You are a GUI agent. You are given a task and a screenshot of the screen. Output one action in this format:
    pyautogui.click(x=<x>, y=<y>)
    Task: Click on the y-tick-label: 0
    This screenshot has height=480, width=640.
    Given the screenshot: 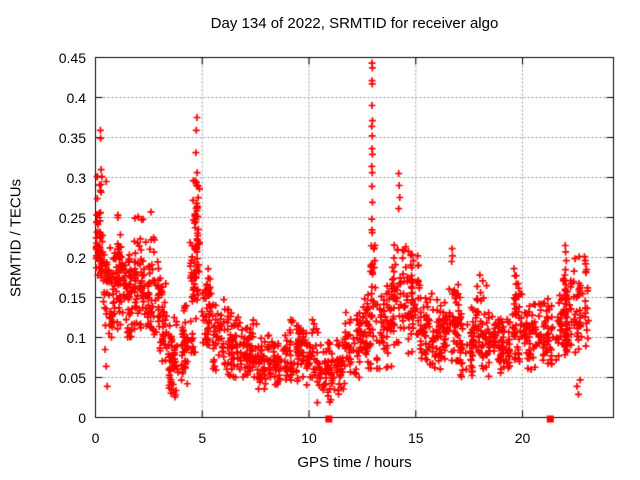 What is the action you would take?
    pyautogui.click(x=82, y=417)
    